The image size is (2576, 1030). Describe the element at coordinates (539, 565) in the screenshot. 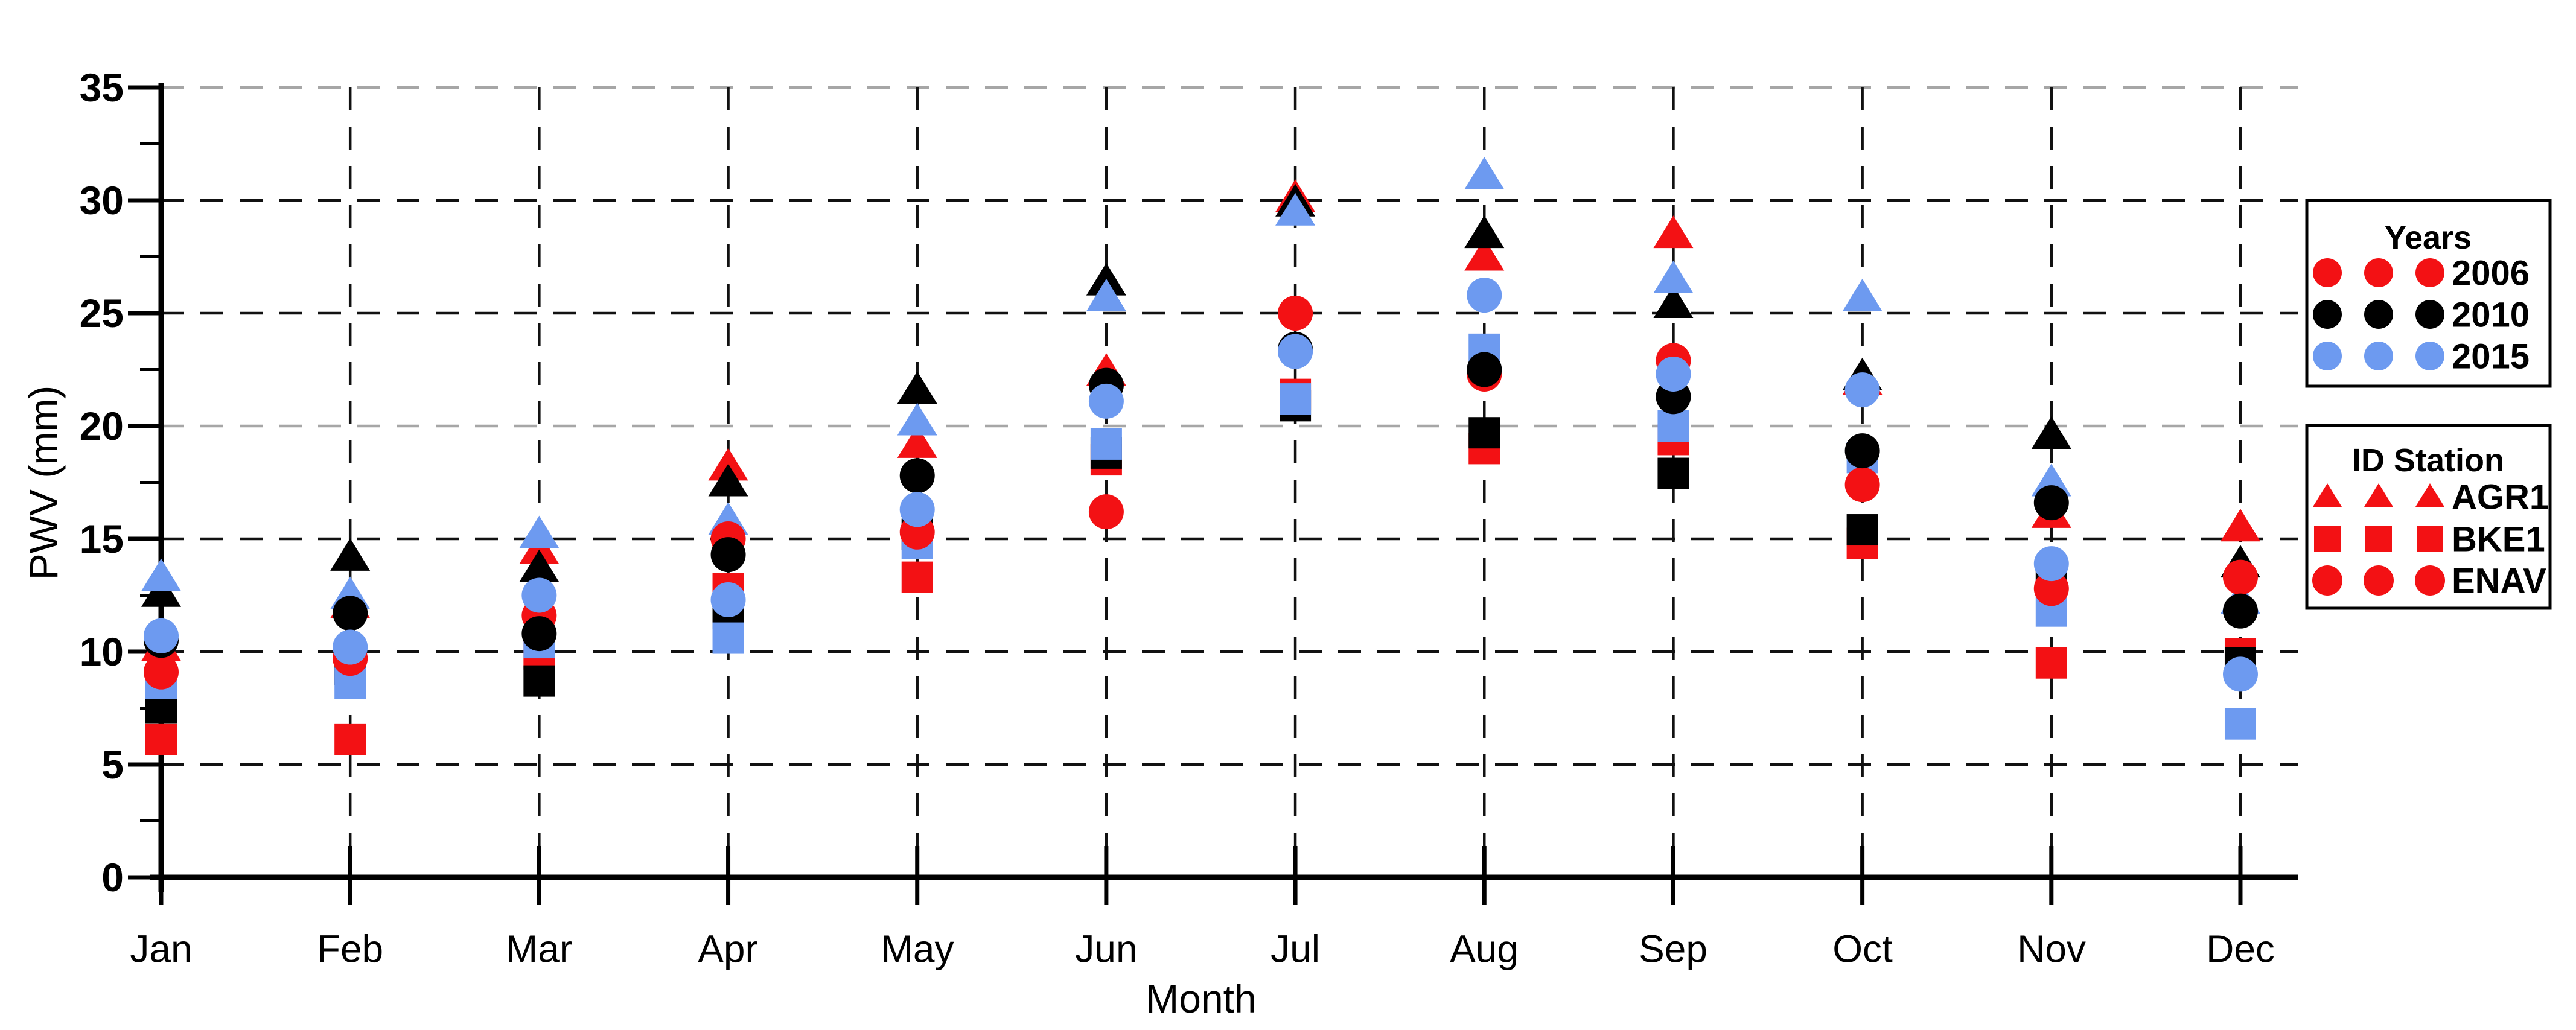

I see `marker-agr1-2010-mar` at that location.